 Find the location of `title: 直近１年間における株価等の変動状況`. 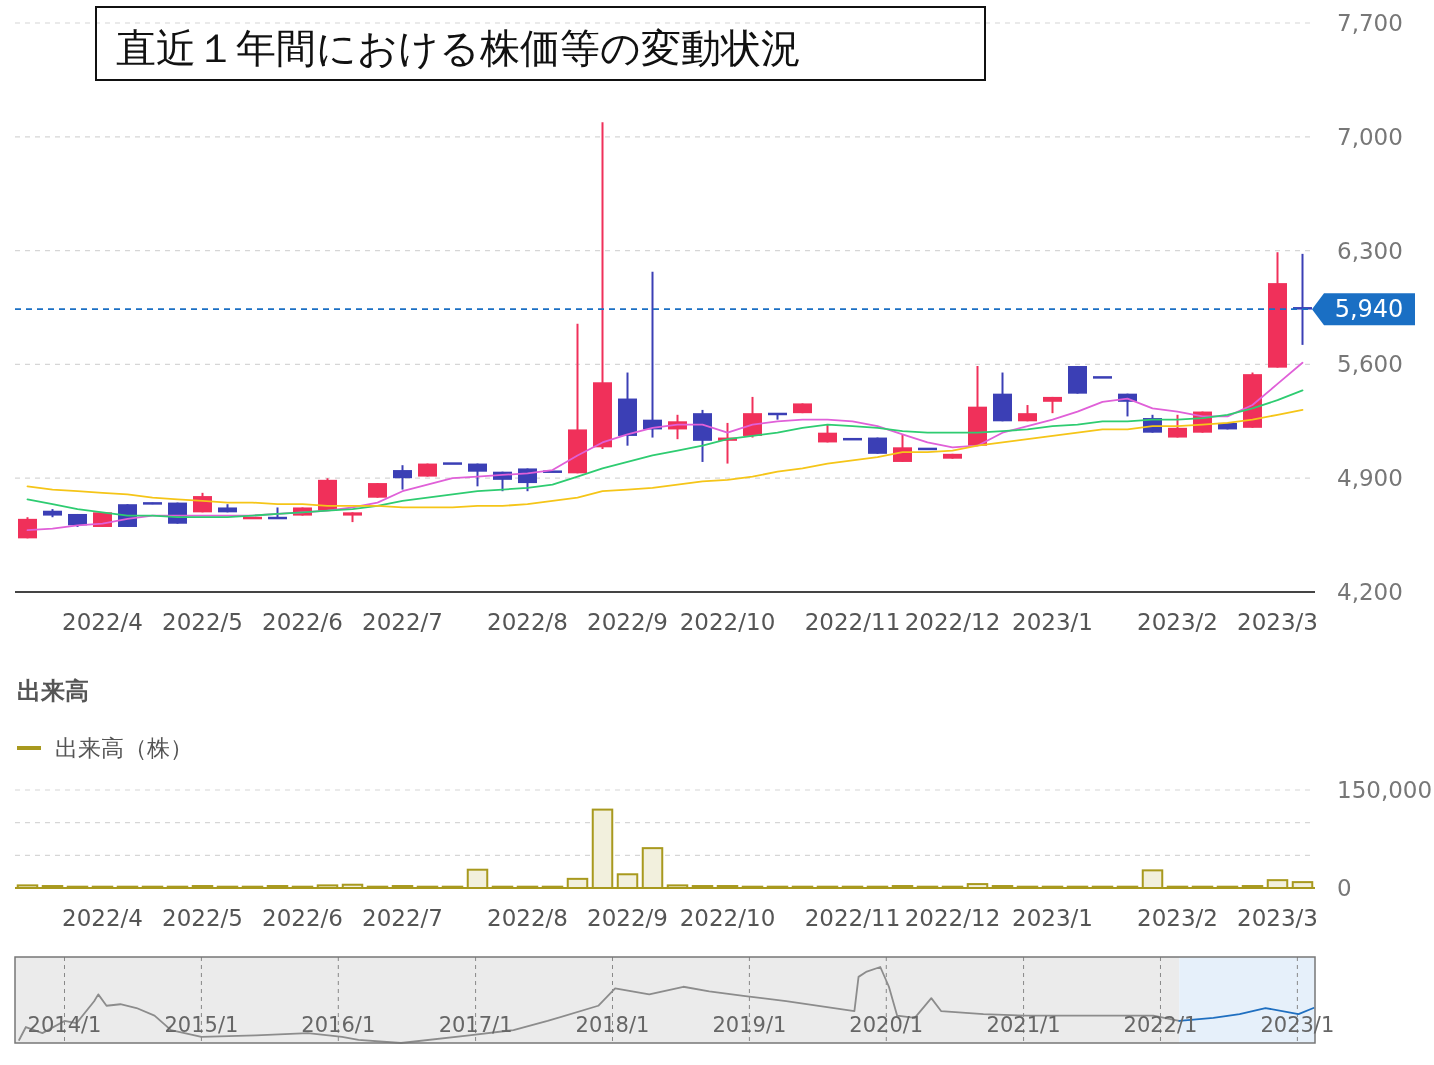

title: 直近１年間における株価等の変動状況 is located at coordinates (458, 48).